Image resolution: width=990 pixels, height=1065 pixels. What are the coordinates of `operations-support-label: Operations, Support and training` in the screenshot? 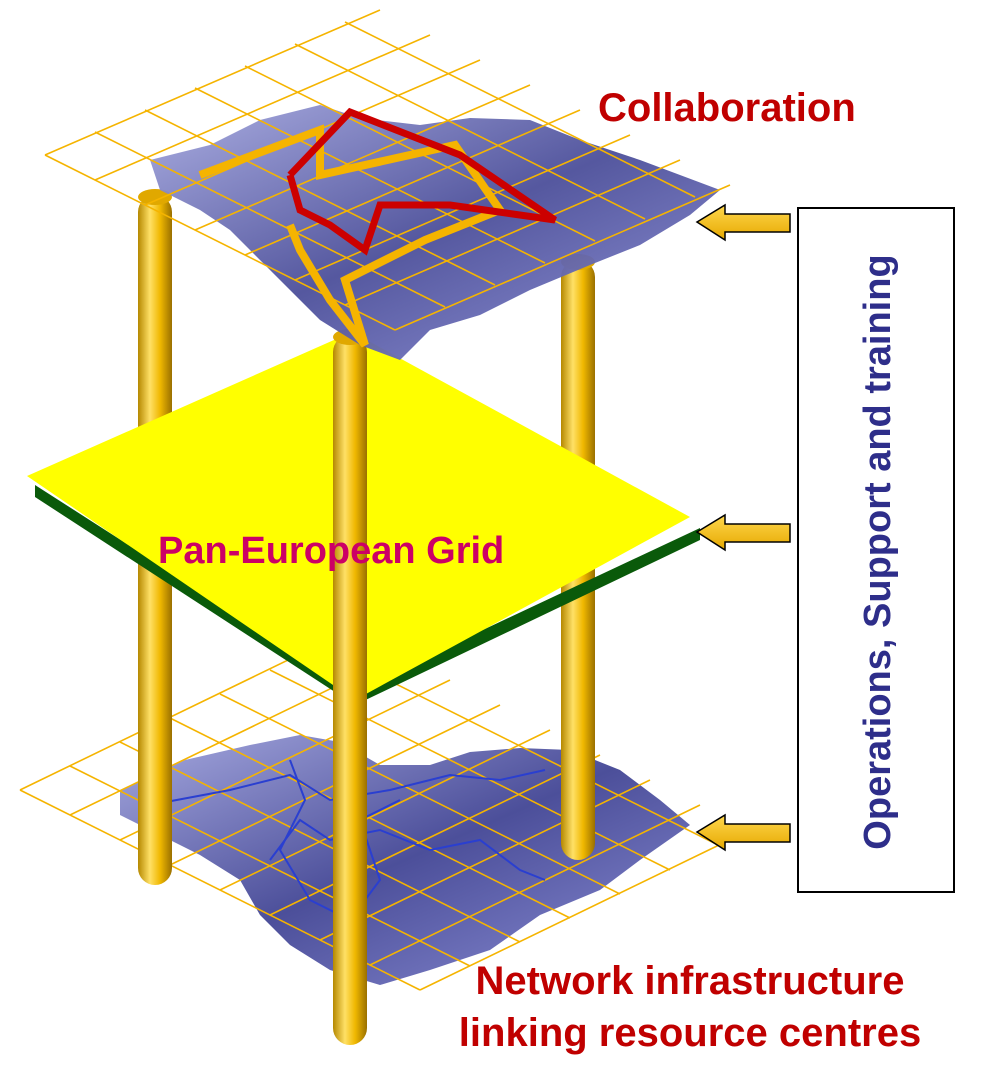 It's located at (878, 552).